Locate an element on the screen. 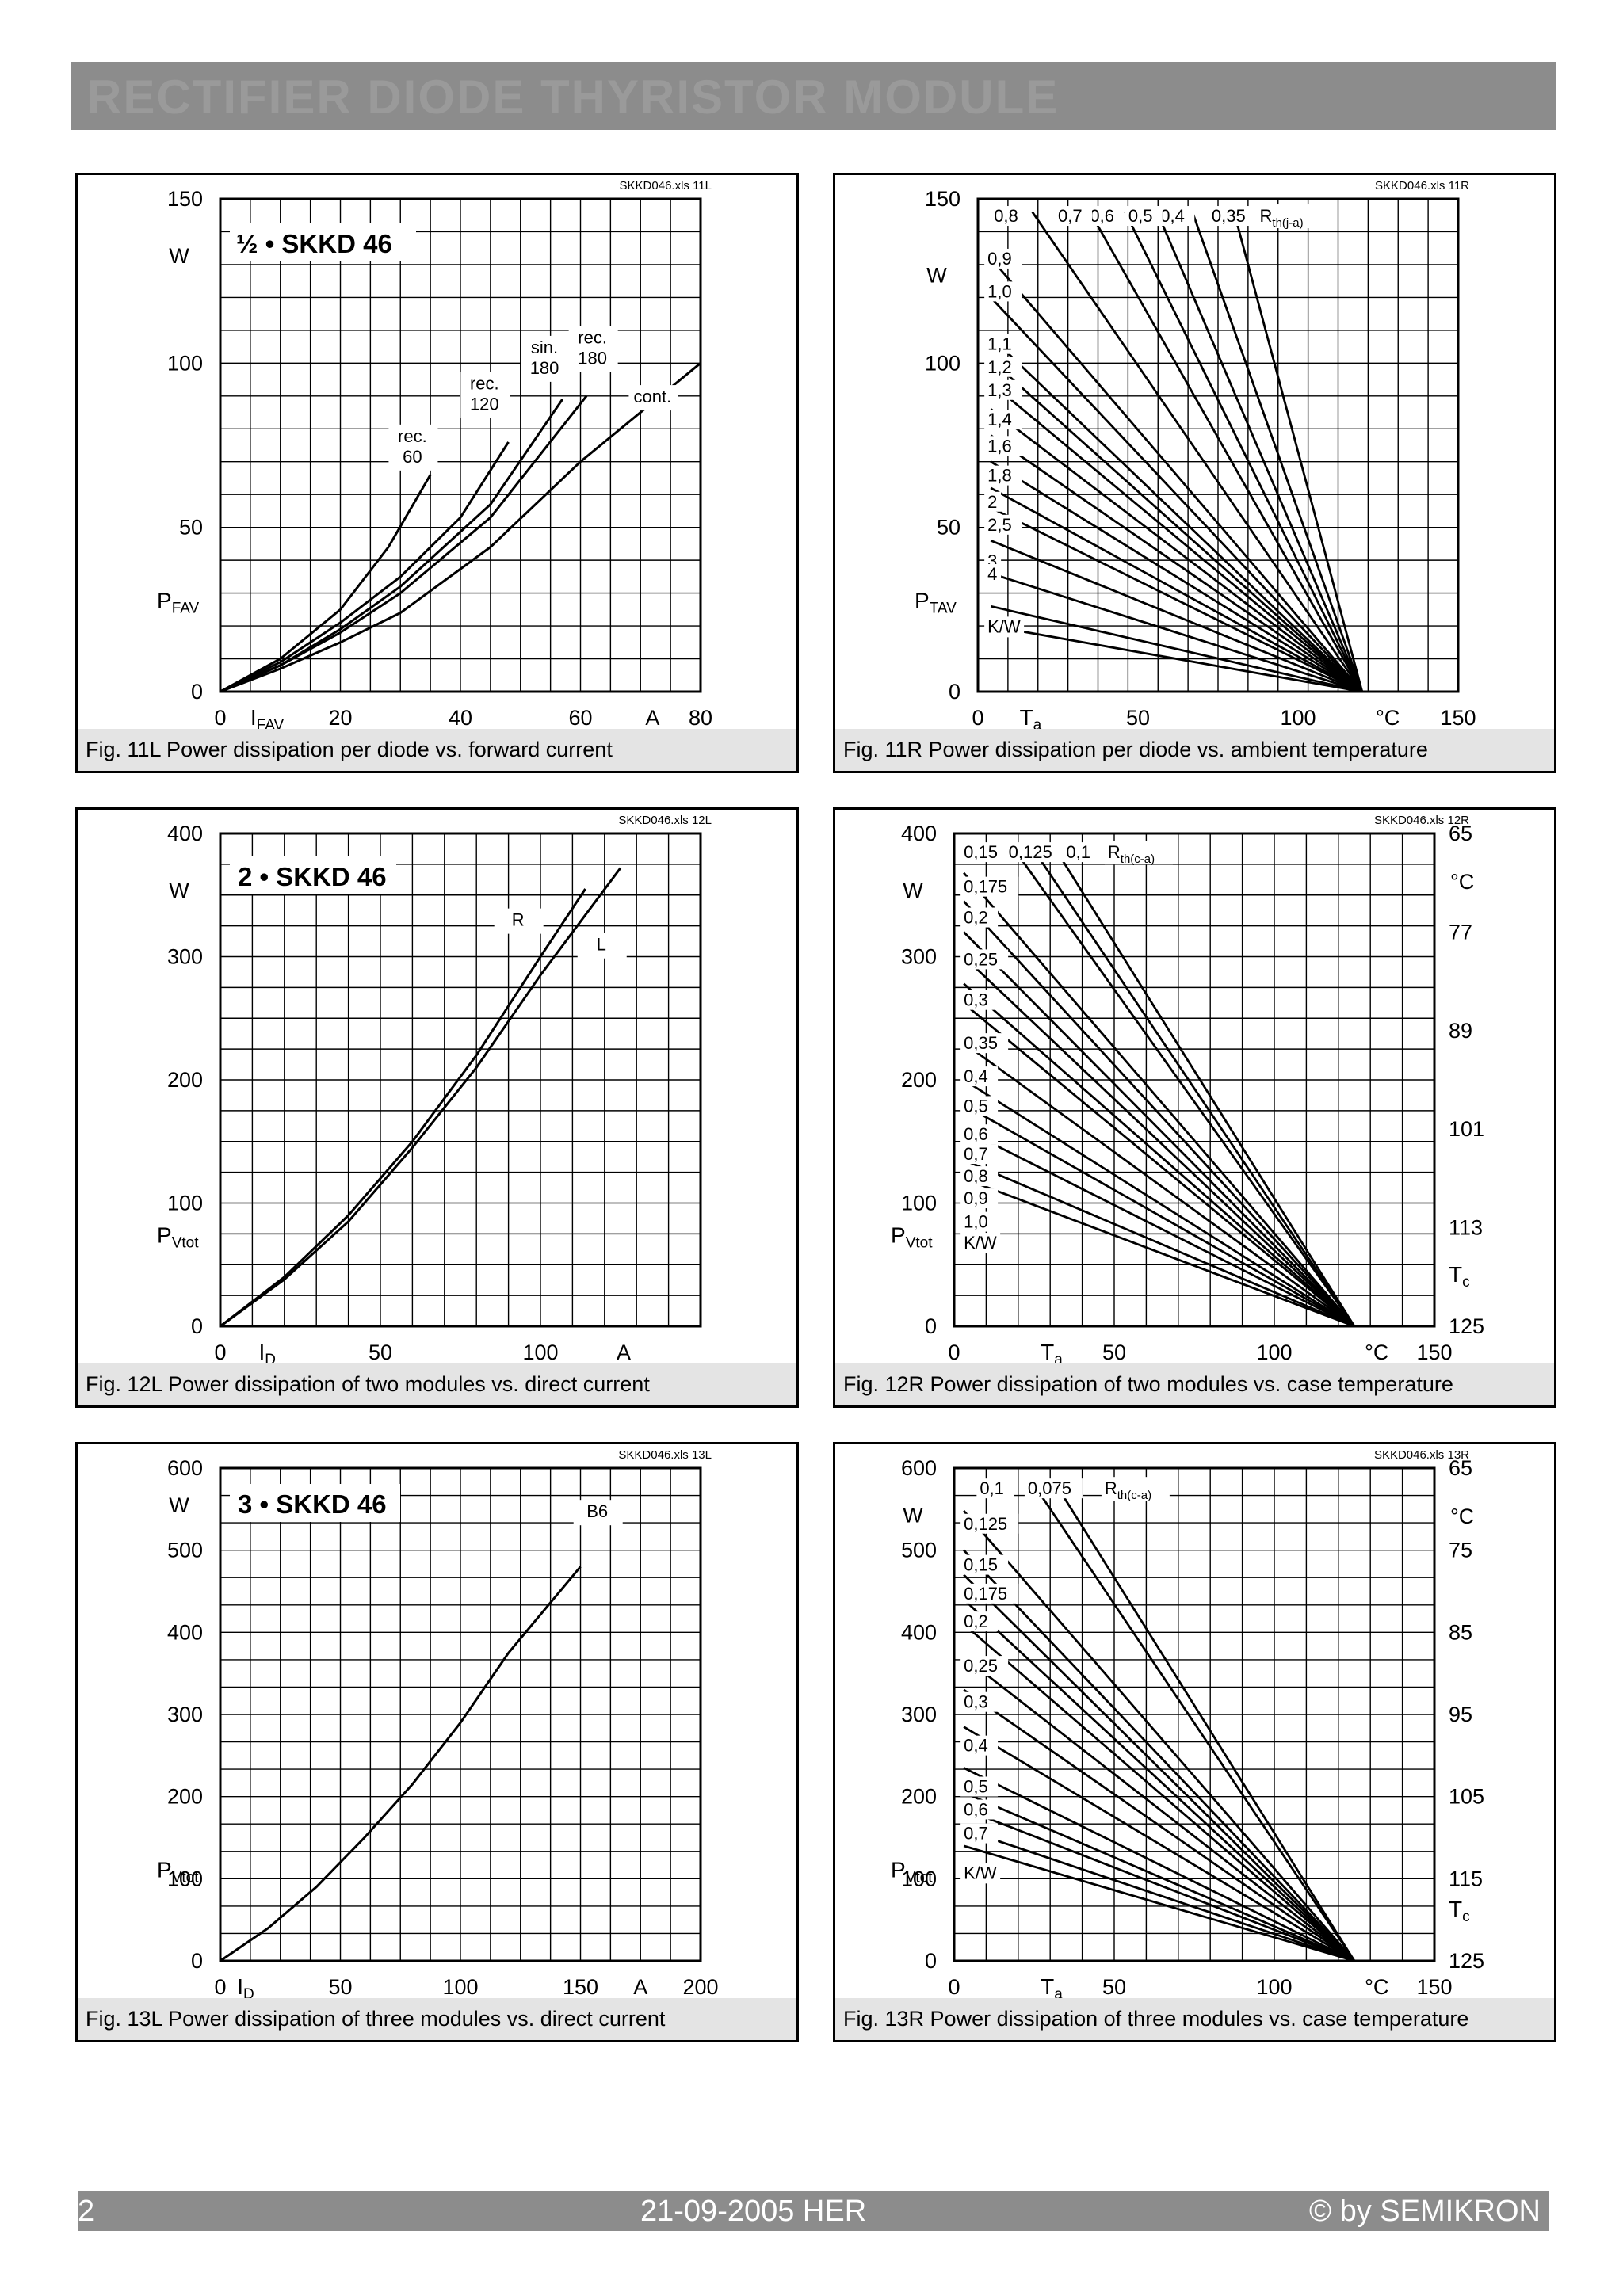 The width and height of the screenshot is (1623, 2296). y2-axis-unit: °C is located at coordinates (1462, 1516).